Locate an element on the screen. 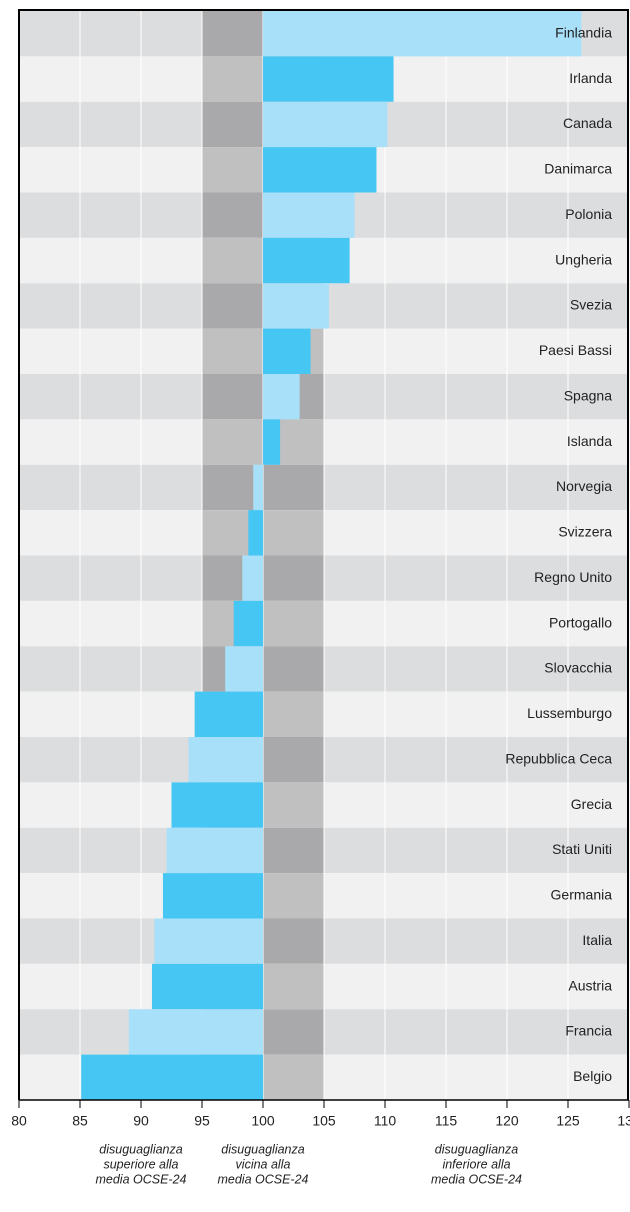 The height and width of the screenshot is (1212, 630). category-label: Italia is located at coordinates (597, 940).